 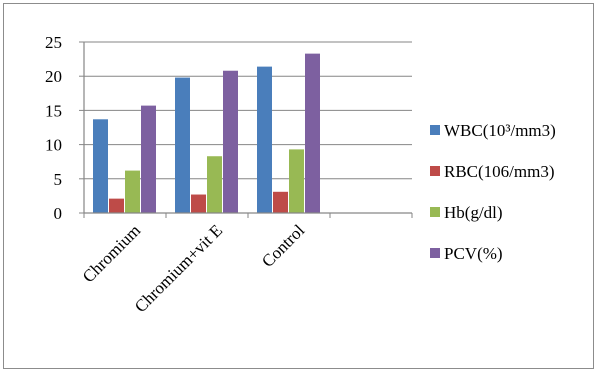 What do you see at coordinates (53, 110) in the screenshot?
I see `y-tick-label: 15` at bounding box center [53, 110].